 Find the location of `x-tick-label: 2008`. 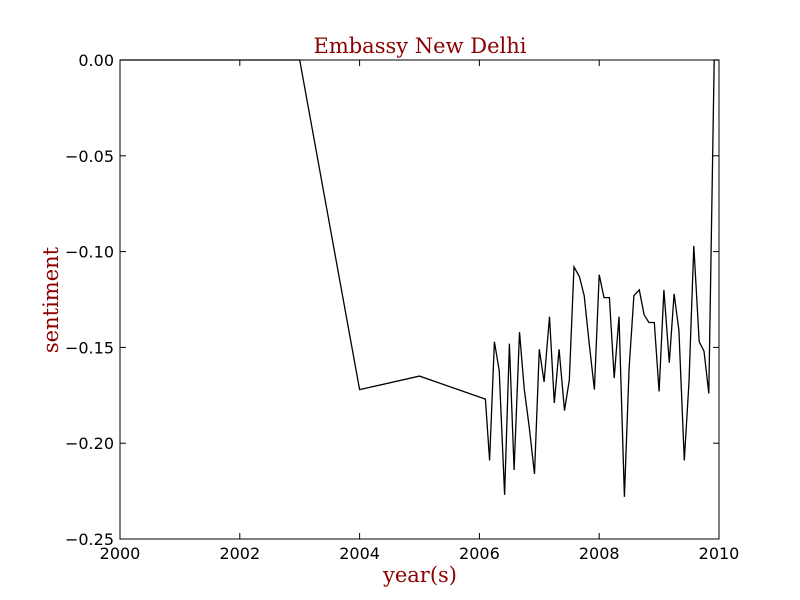

x-tick-label: 2008 is located at coordinates (599, 553).